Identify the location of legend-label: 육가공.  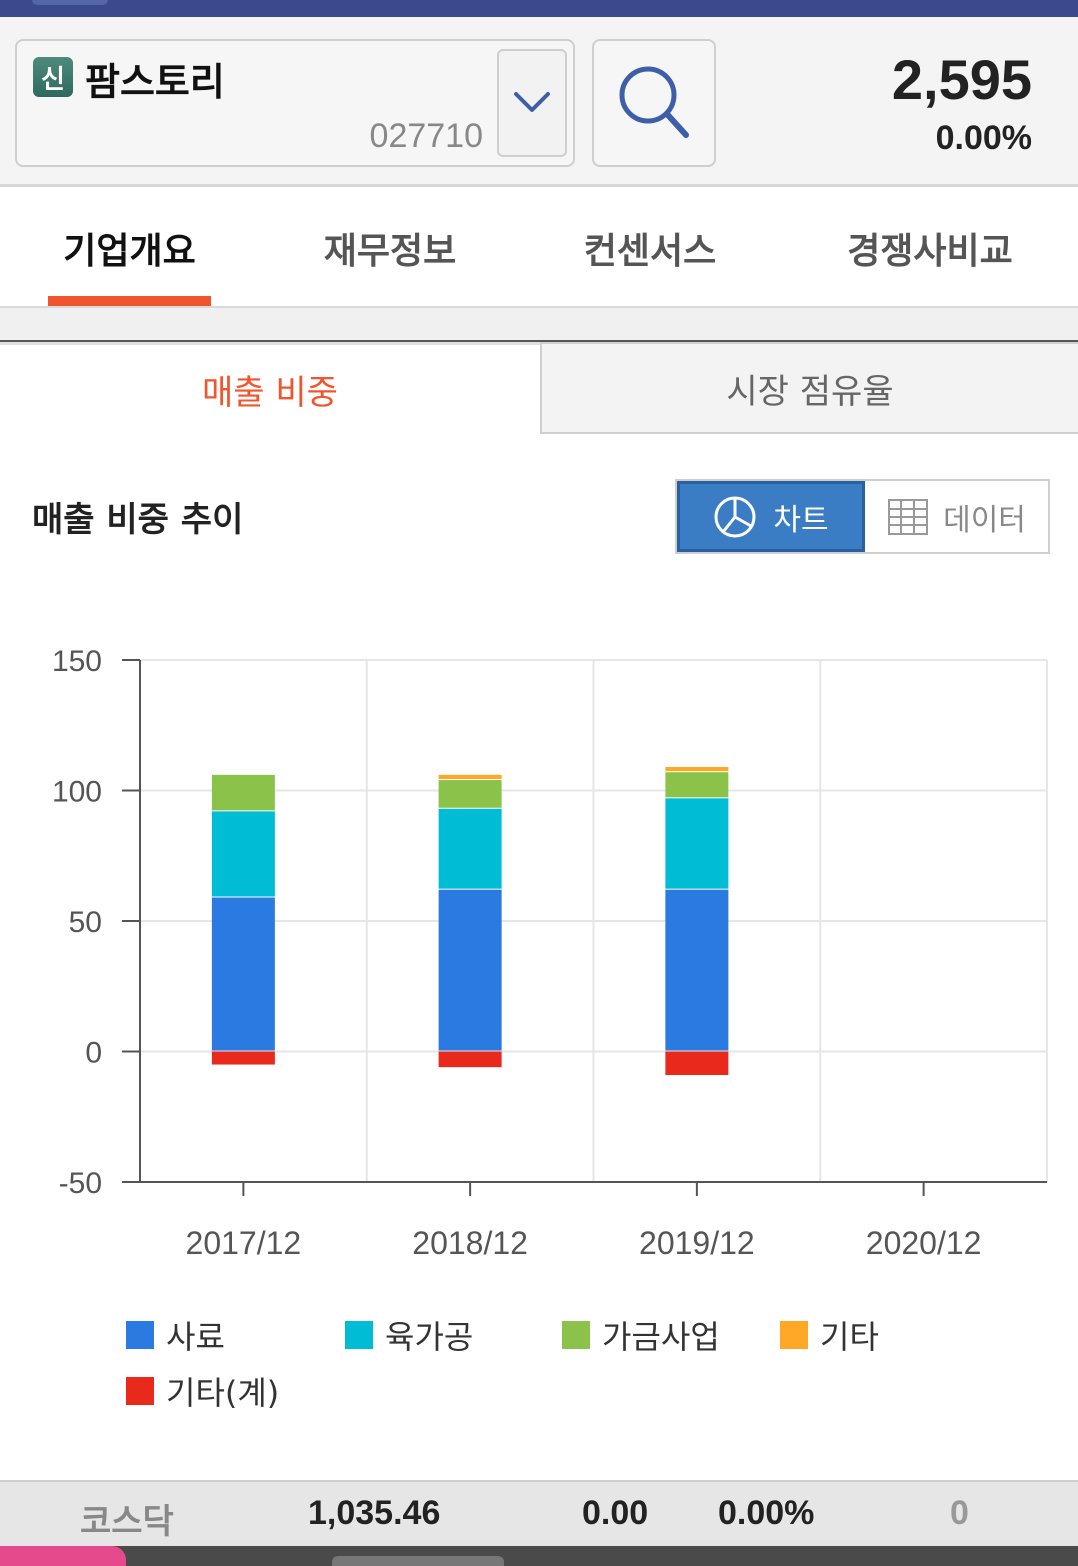
(429, 1337).